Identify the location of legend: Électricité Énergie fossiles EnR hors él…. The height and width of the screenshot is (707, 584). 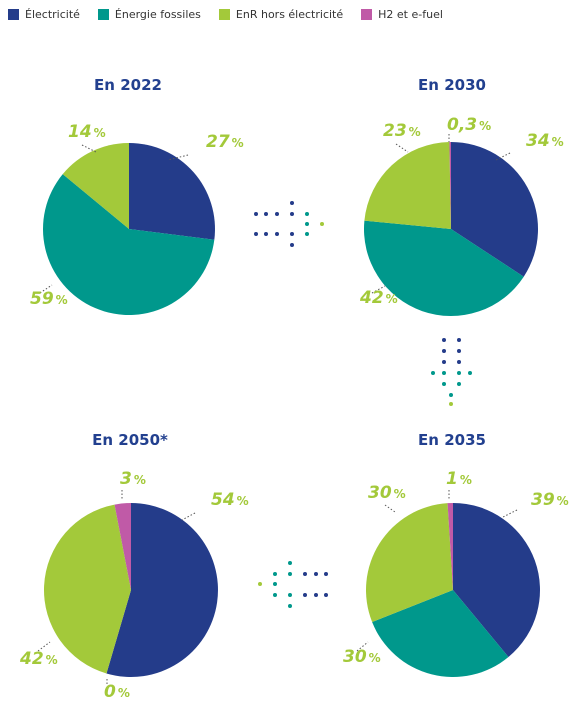
(225, 14).